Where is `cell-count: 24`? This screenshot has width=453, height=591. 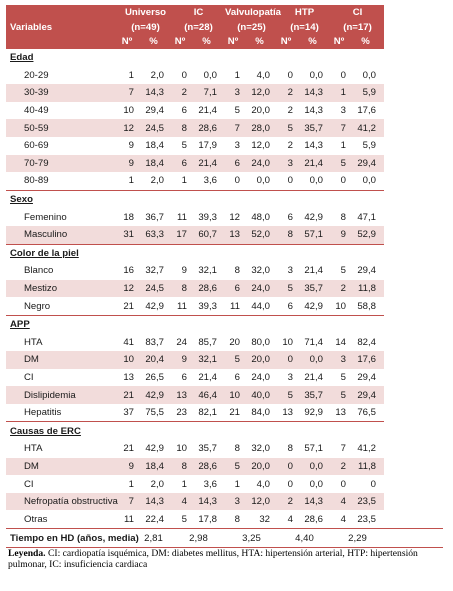
cell-count: 24 is located at coordinates (181, 342).